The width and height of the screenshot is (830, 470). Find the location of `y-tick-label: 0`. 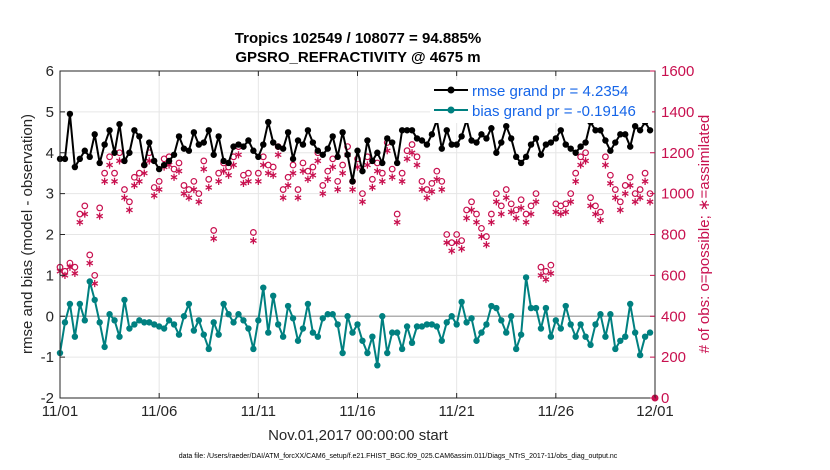

y-tick-label: 0 is located at coordinates (50, 316).